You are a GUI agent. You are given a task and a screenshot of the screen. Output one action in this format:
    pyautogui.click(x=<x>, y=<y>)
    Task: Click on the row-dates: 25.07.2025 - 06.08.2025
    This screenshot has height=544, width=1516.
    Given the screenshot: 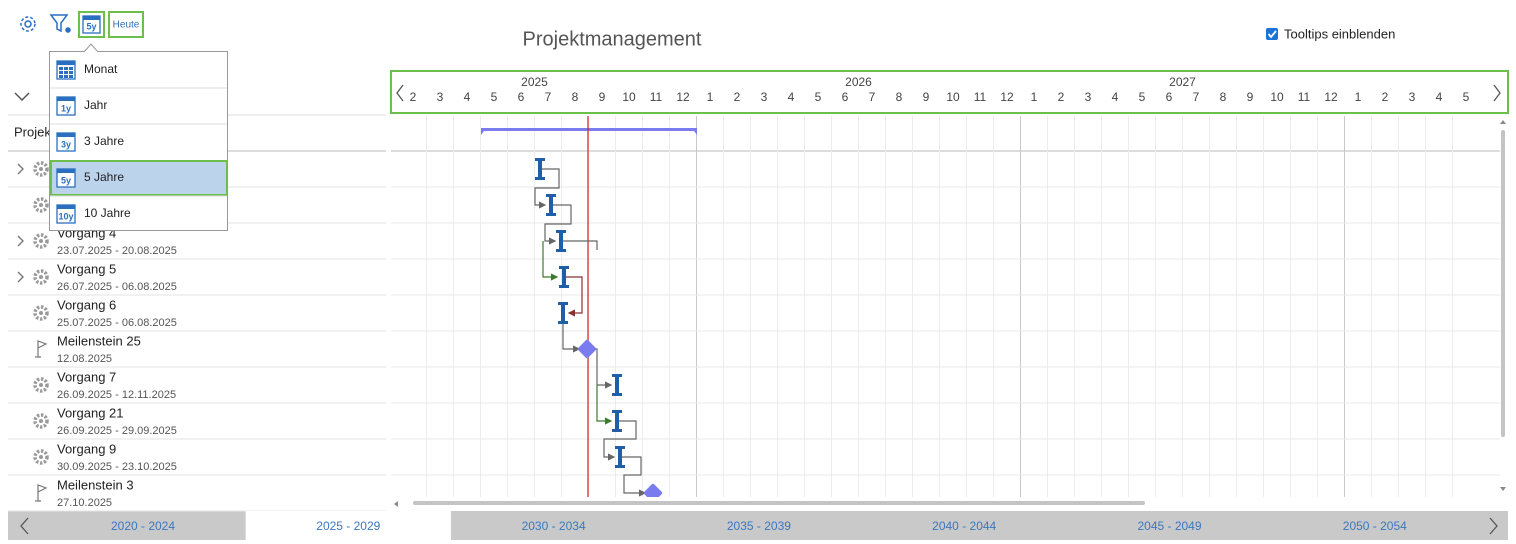 What is the action you would take?
    pyautogui.click(x=117, y=323)
    